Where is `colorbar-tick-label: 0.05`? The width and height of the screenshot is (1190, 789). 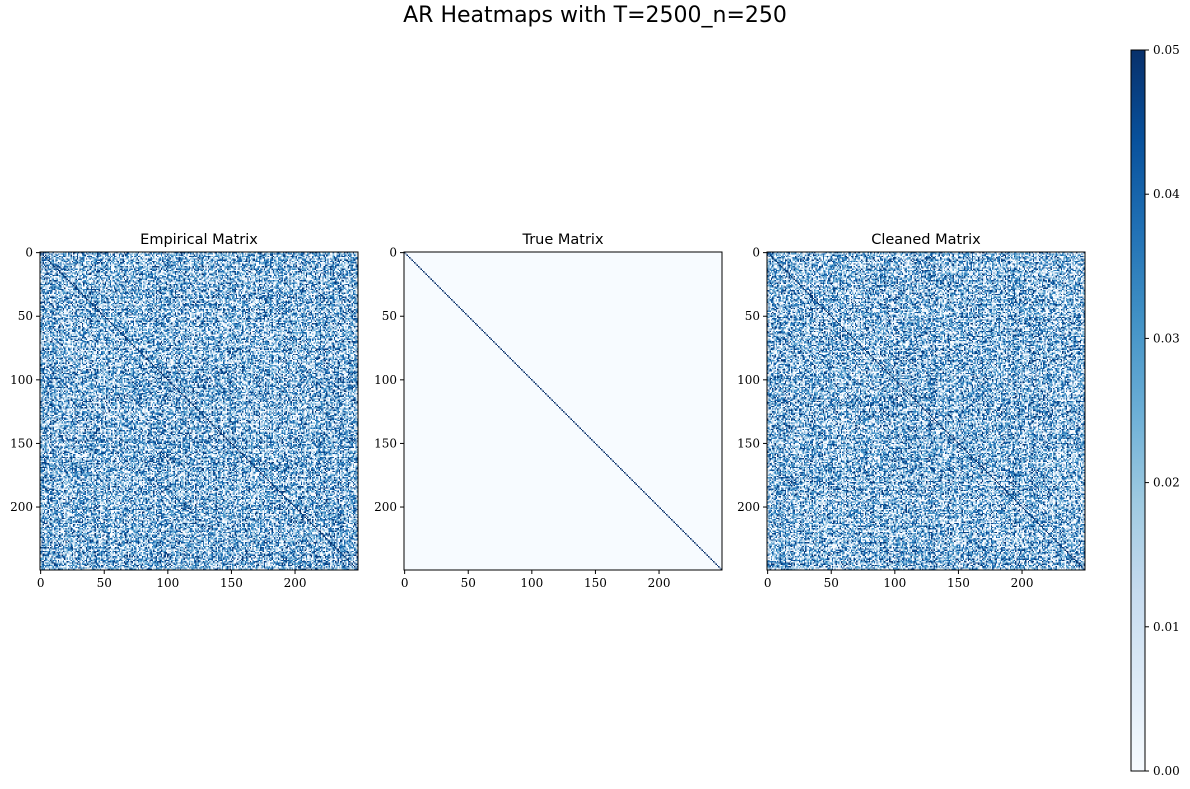 colorbar-tick-label: 0.05 is located at coordinates (1166, 50).